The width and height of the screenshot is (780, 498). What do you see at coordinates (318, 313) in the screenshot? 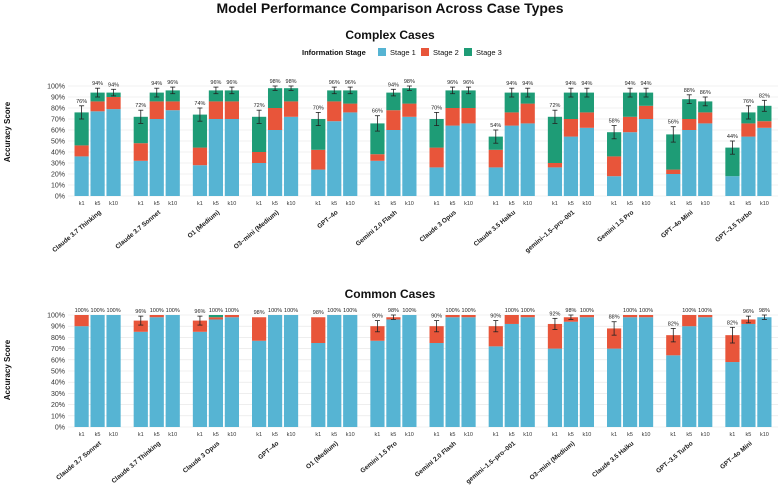
I see `common-value-label-o1-medium-k1: 98%` at bounding box center [318, 313].